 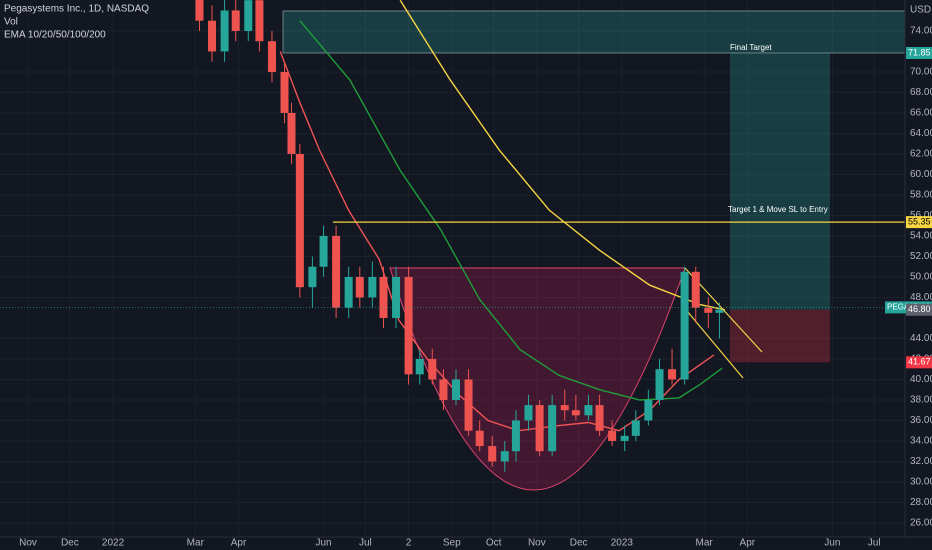 What do you see at coordinates (921, 133) in the screenshot?
I see `y-tick-label: 64.00` at bounding box center [921, 133].